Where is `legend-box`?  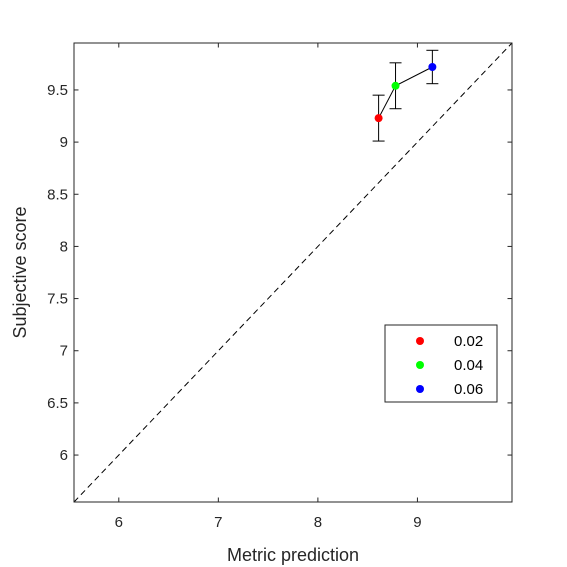 legend-box is located at coordinates (441, 363).